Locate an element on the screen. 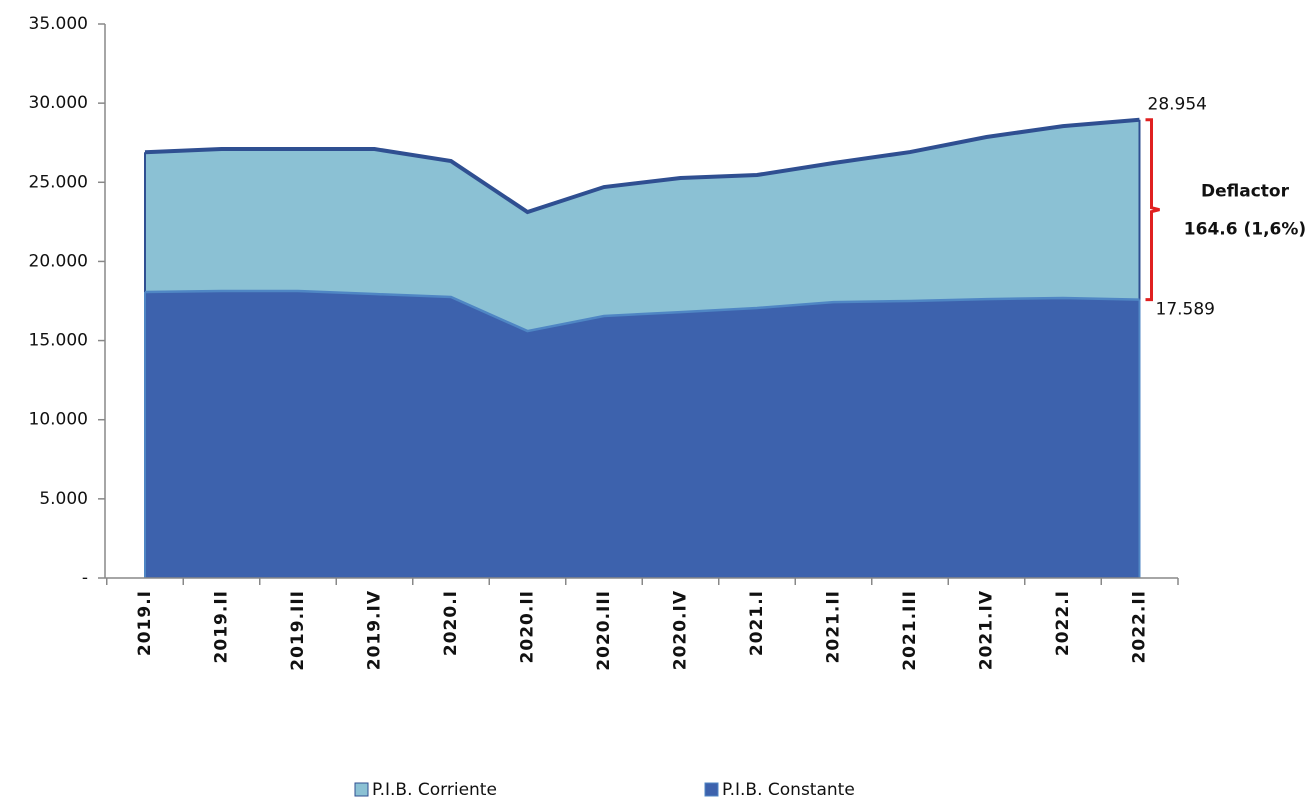 Image resolution: width=1309 pixels, height=797 pixels. y-tick-label: 15.000 is located at coordinates (58, 341).